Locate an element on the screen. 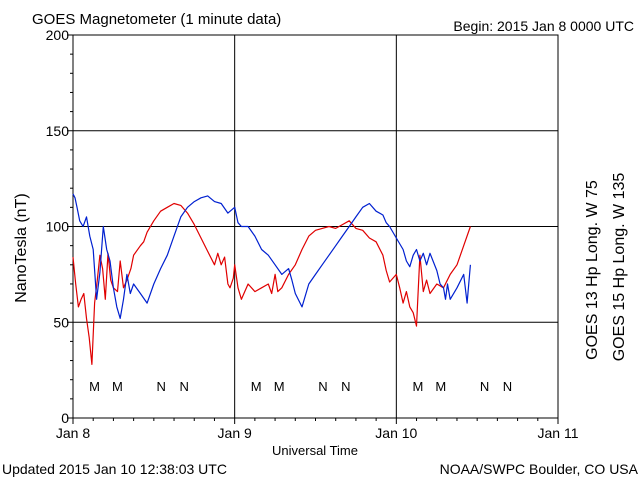 This screenshot has height=480, width=640. y-tick-label: 100 is located at coordinates (58, 227).